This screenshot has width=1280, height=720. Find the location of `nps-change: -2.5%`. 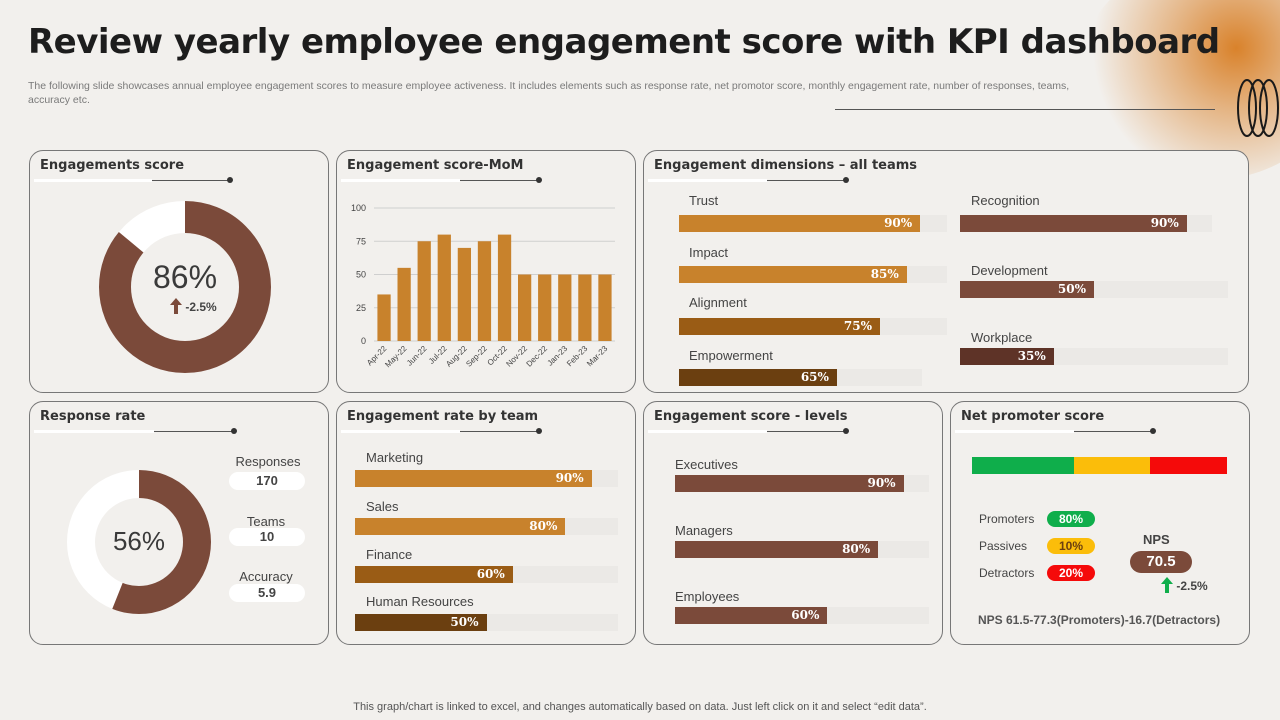

nps-change: -2.5% is located at coordinates (1184, 585).